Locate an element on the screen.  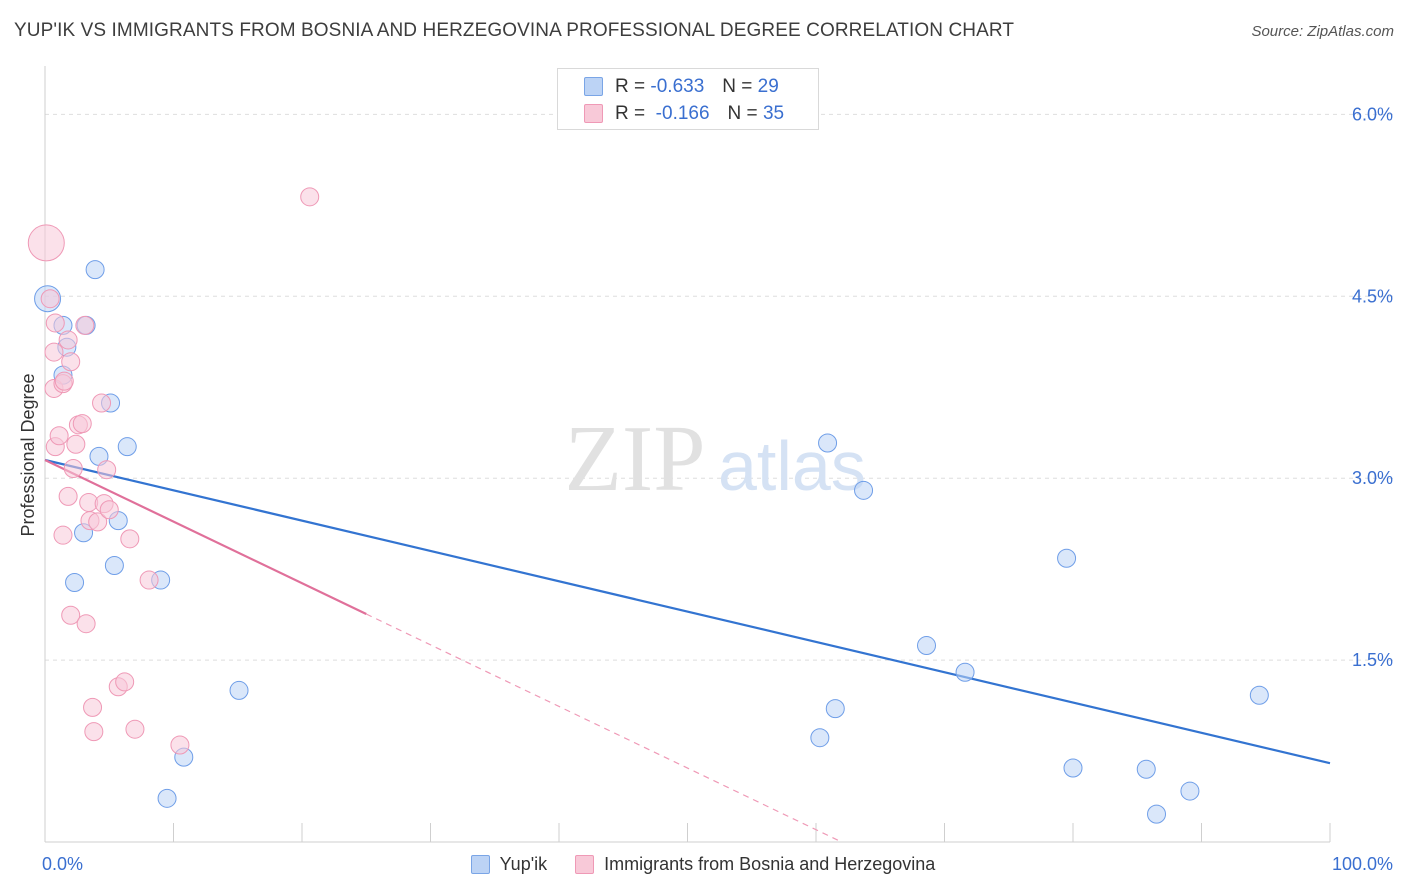
y-tick-label: 3.0% is located at coordinates (1372, 478).